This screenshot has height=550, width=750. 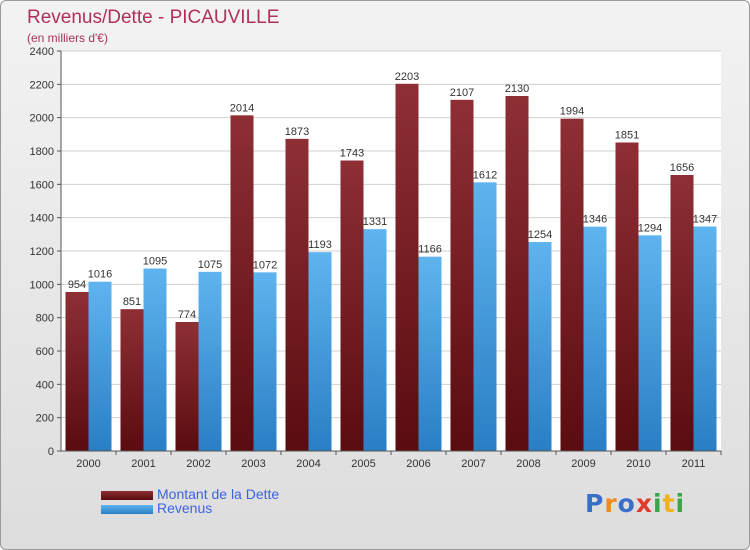 What do you see at coordinates (595, 220) in the screenshot?
I see `data-label-revenus: 1346` at bounding box center [595, 220].